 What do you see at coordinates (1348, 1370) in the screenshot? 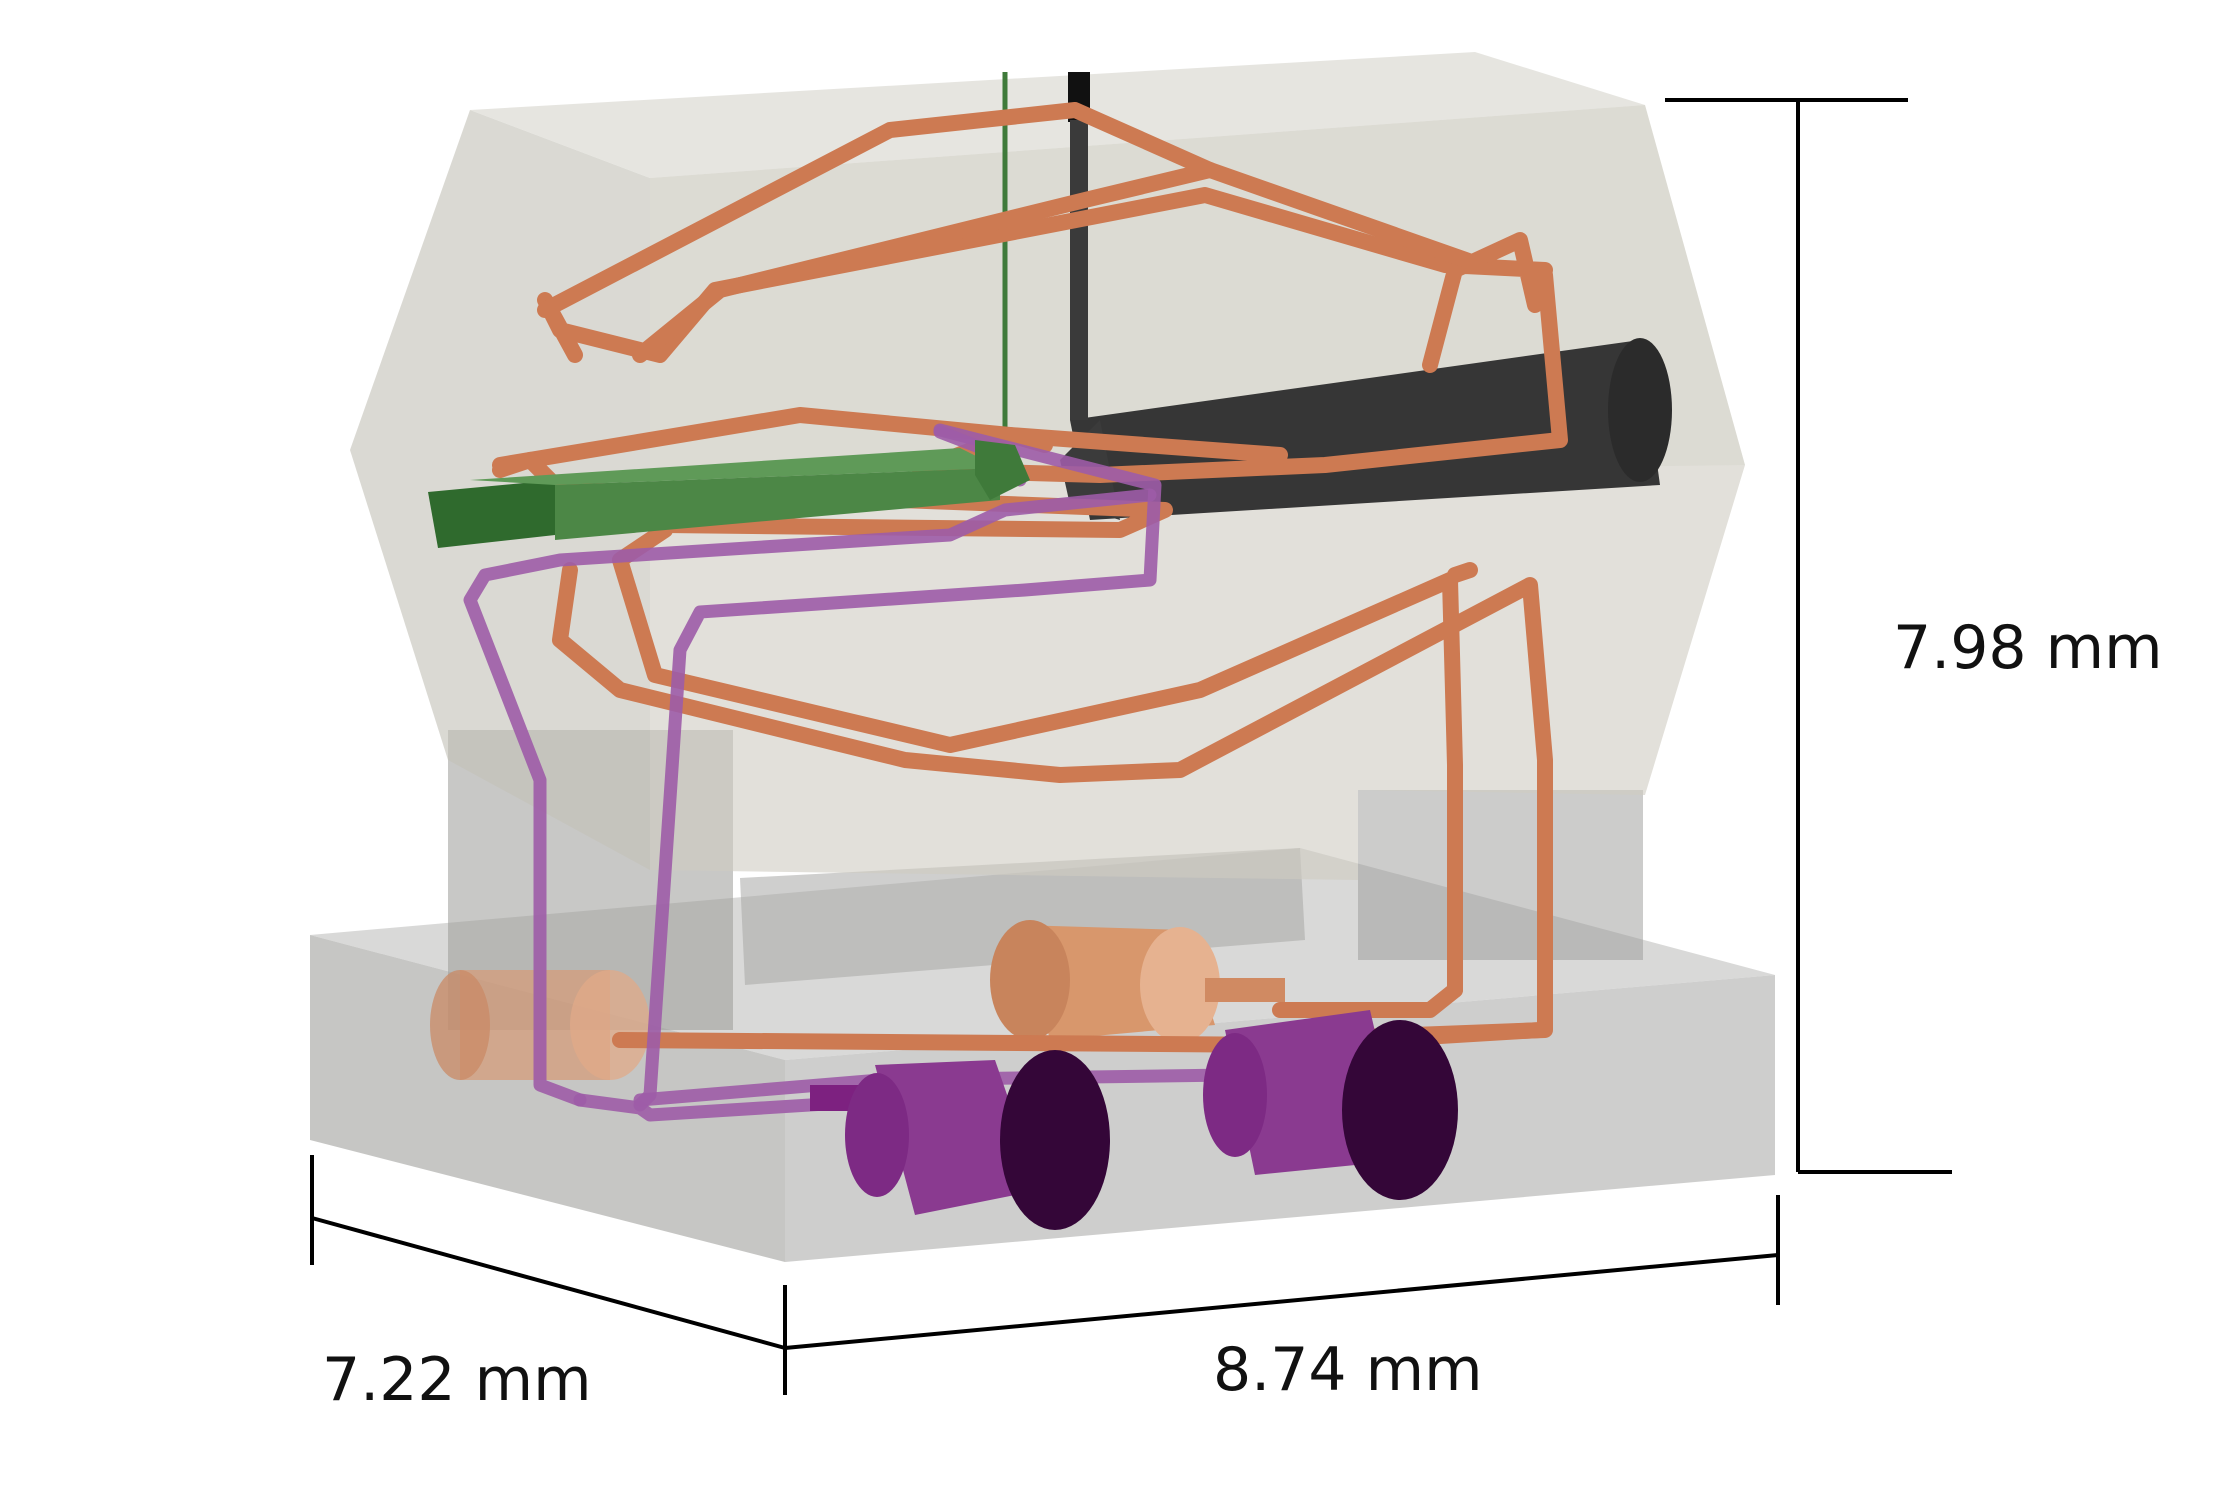
I see `width-dimension-label: 8.74 mm` at bounding box center [1348, 1370].